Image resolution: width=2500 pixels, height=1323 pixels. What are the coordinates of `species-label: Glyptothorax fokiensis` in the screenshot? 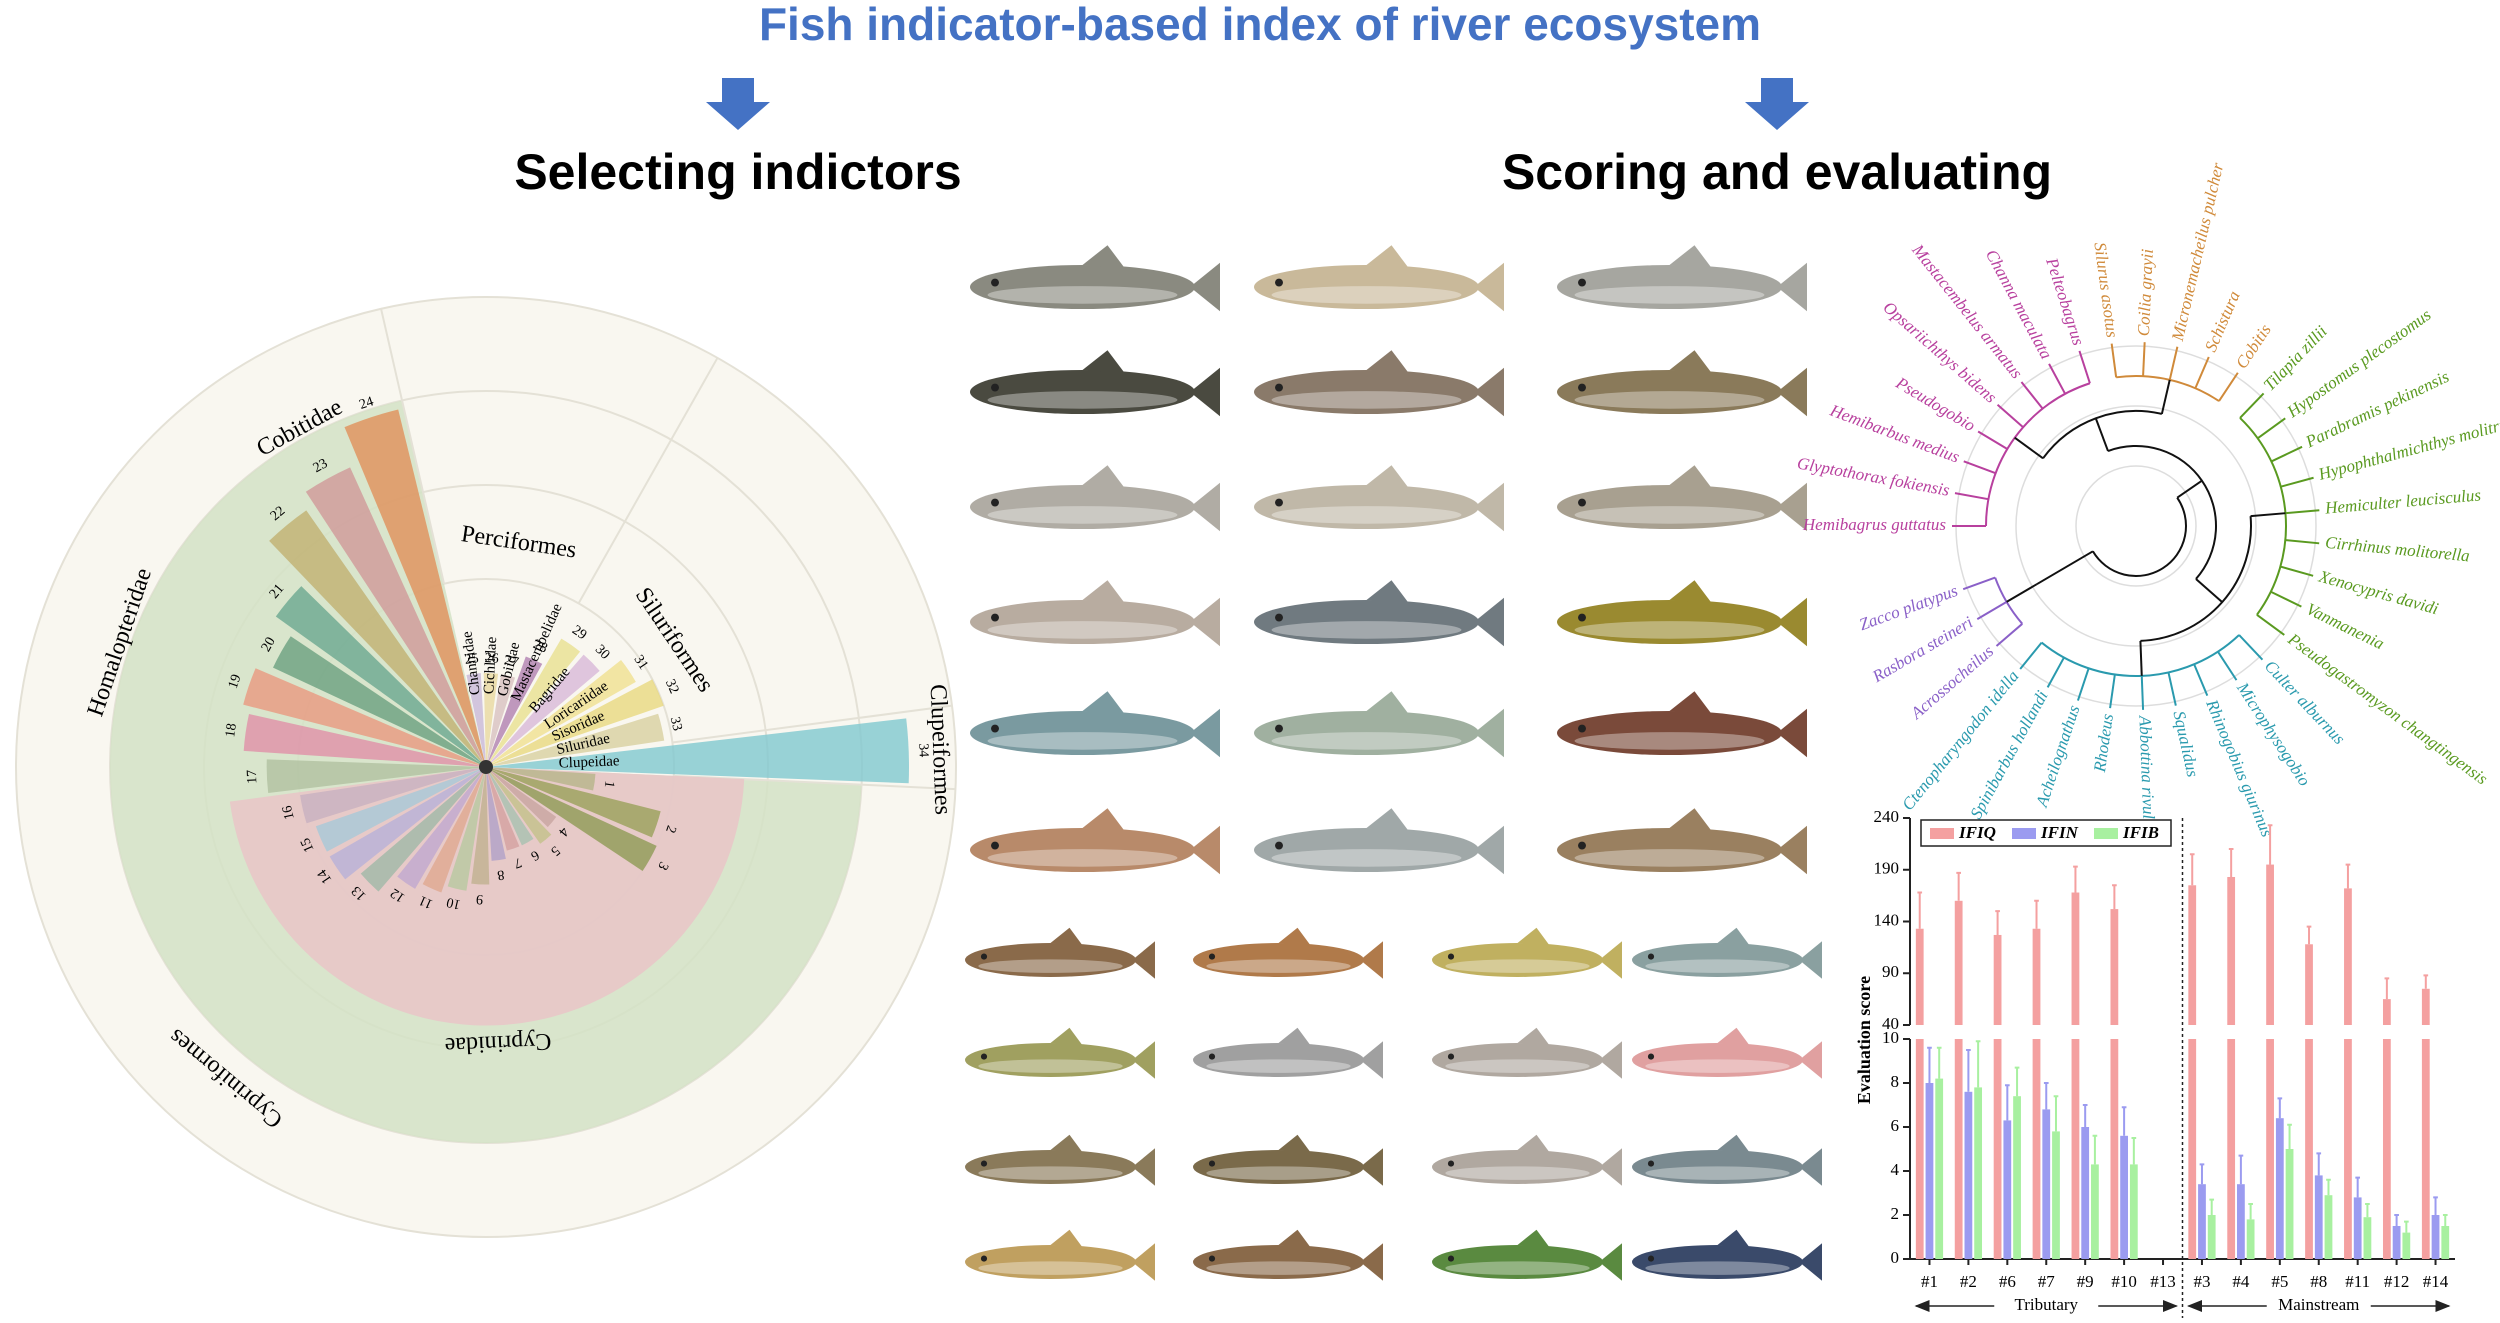 It's located at (1874, 477).